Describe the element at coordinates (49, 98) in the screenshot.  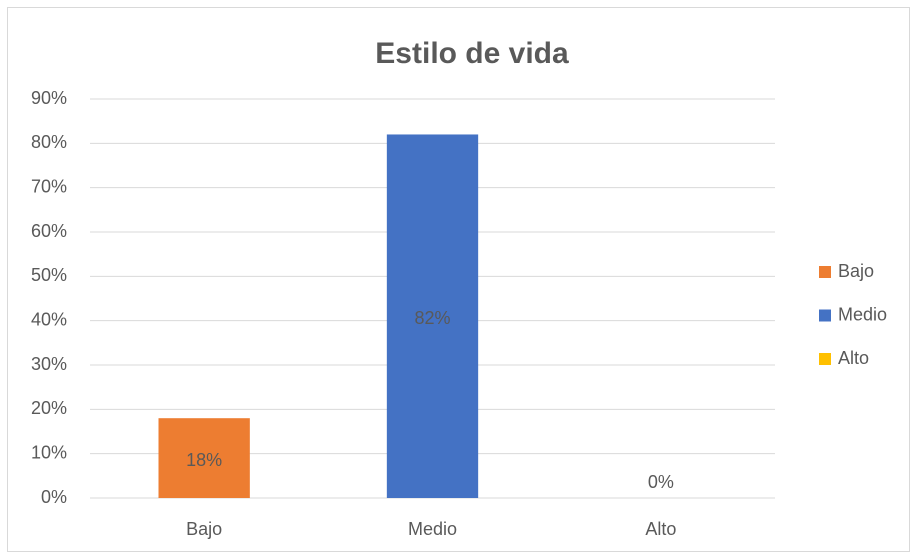
I see `y-tick-label: 90%` at that location.